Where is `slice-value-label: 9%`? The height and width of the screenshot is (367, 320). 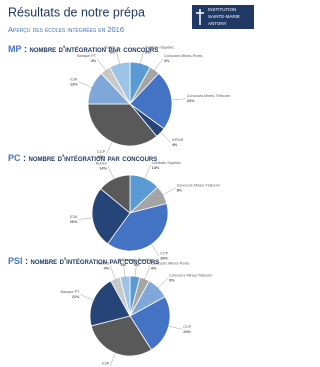 slice-value-label: 9% is located at coordinates (172, 280).